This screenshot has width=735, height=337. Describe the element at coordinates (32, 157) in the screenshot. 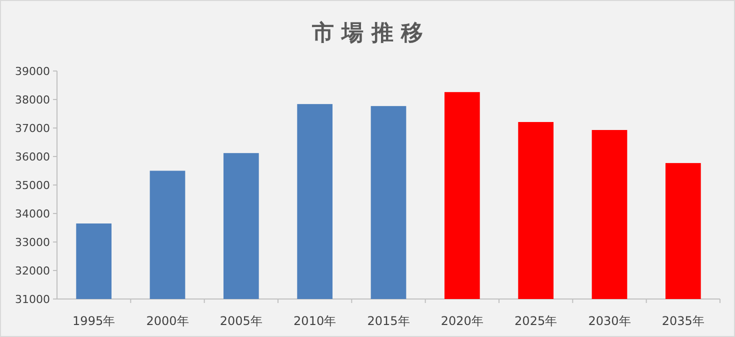

I see `y-tick-label: 36000` at that location.